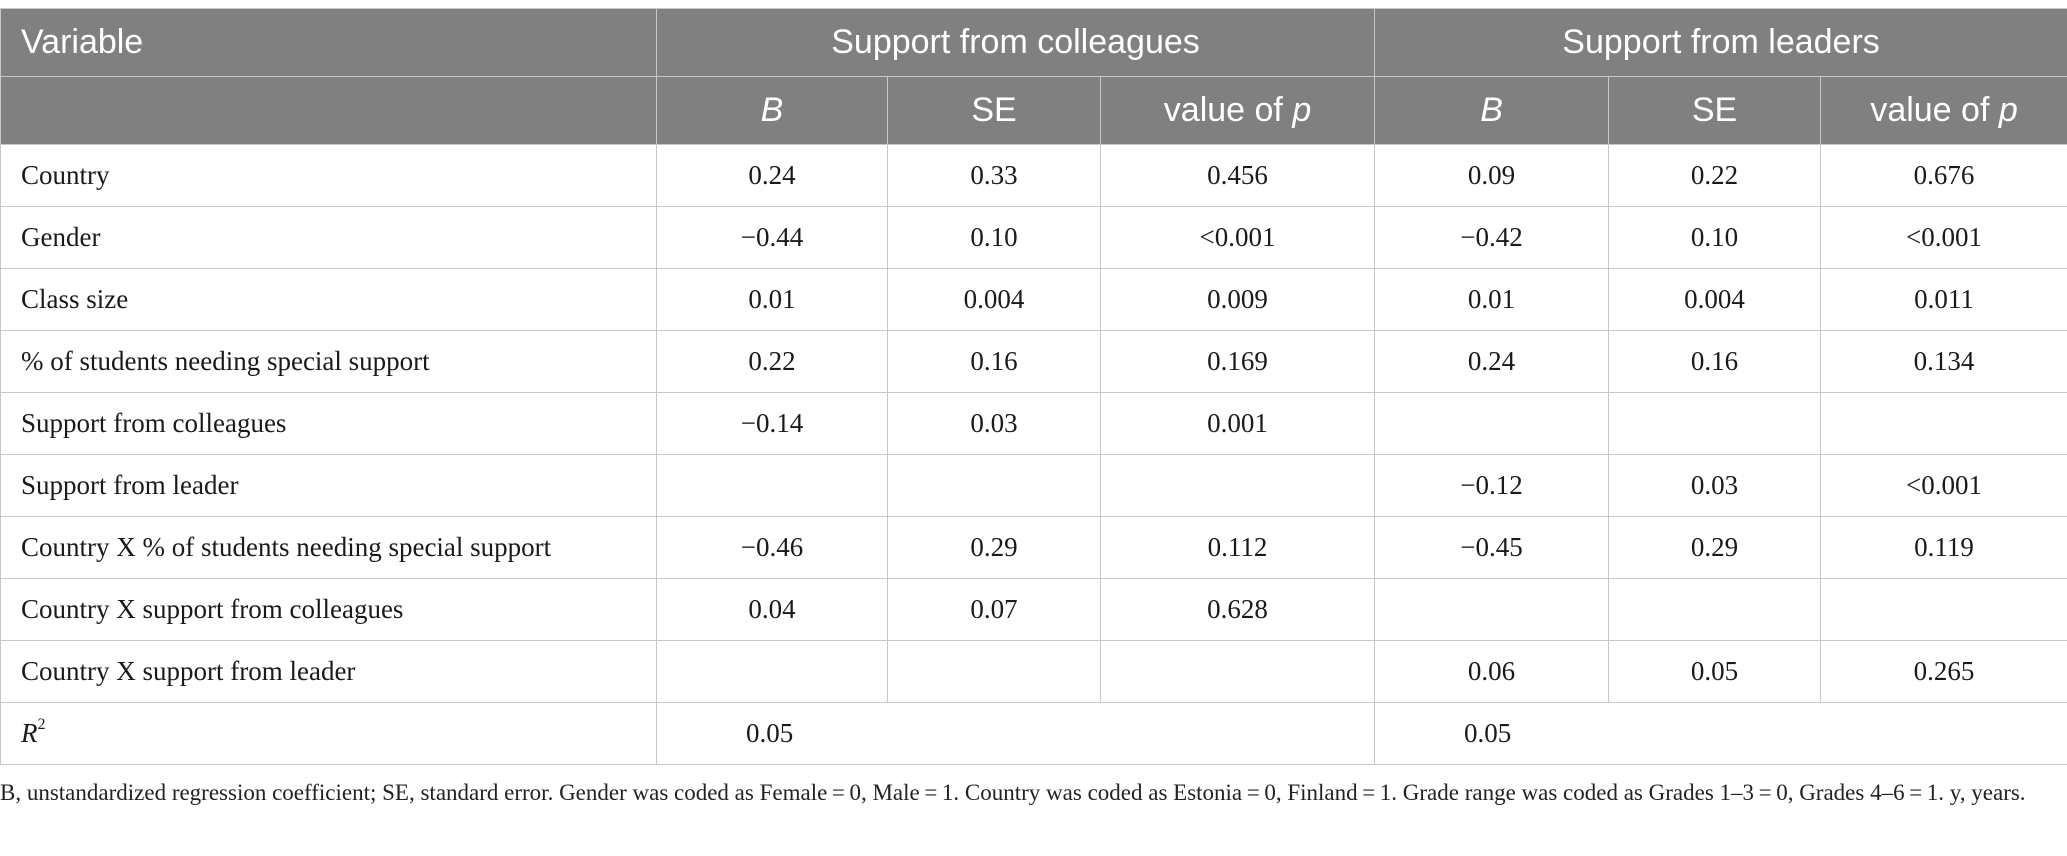 This screenshot has height=856, width=2067. I want to click on leaders-p-cell: 0.011, so click(1943, 299).